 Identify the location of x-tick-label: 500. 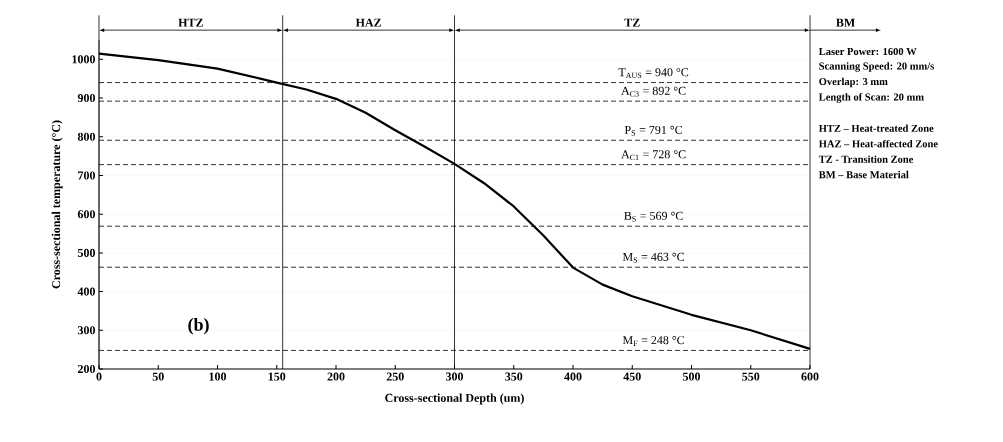
(691, 376).